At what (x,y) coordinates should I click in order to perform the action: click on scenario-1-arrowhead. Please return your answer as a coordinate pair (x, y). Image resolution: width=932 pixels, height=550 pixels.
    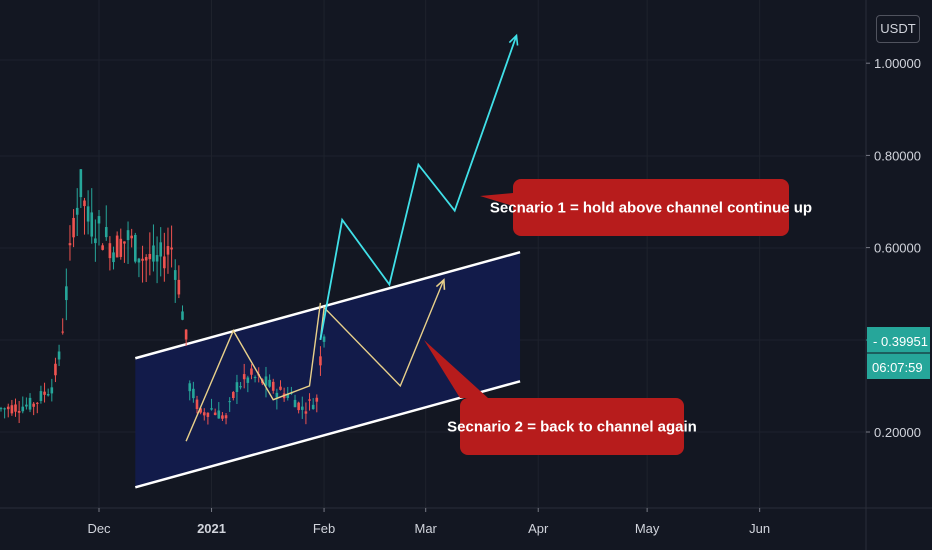
    Looking at the image, I should click on (513, 39).